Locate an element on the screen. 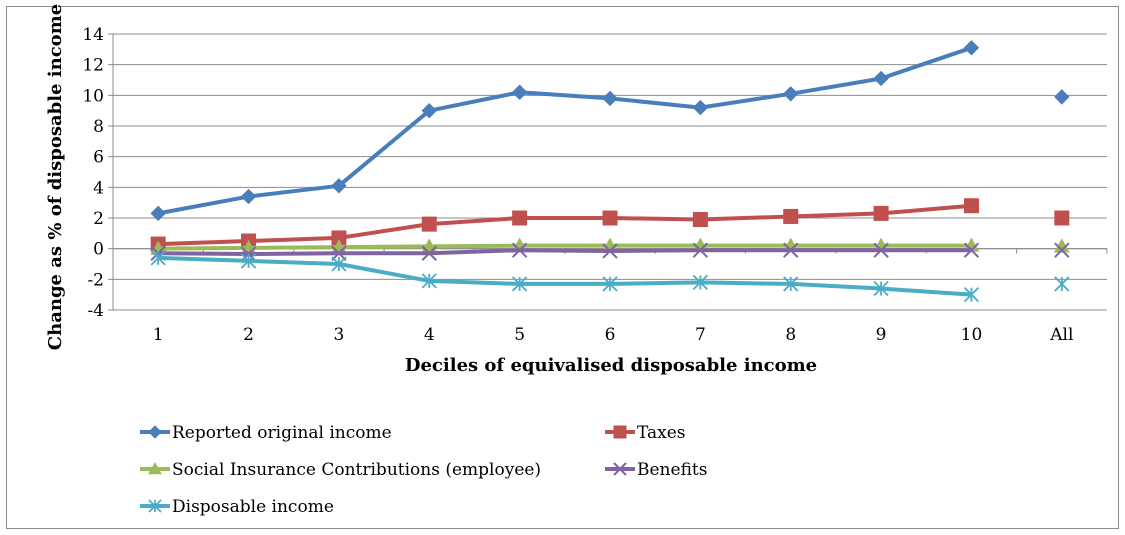 This screenshot has height=535, width=1125. x-tick-label: All is located at coordinates (1061, 335).